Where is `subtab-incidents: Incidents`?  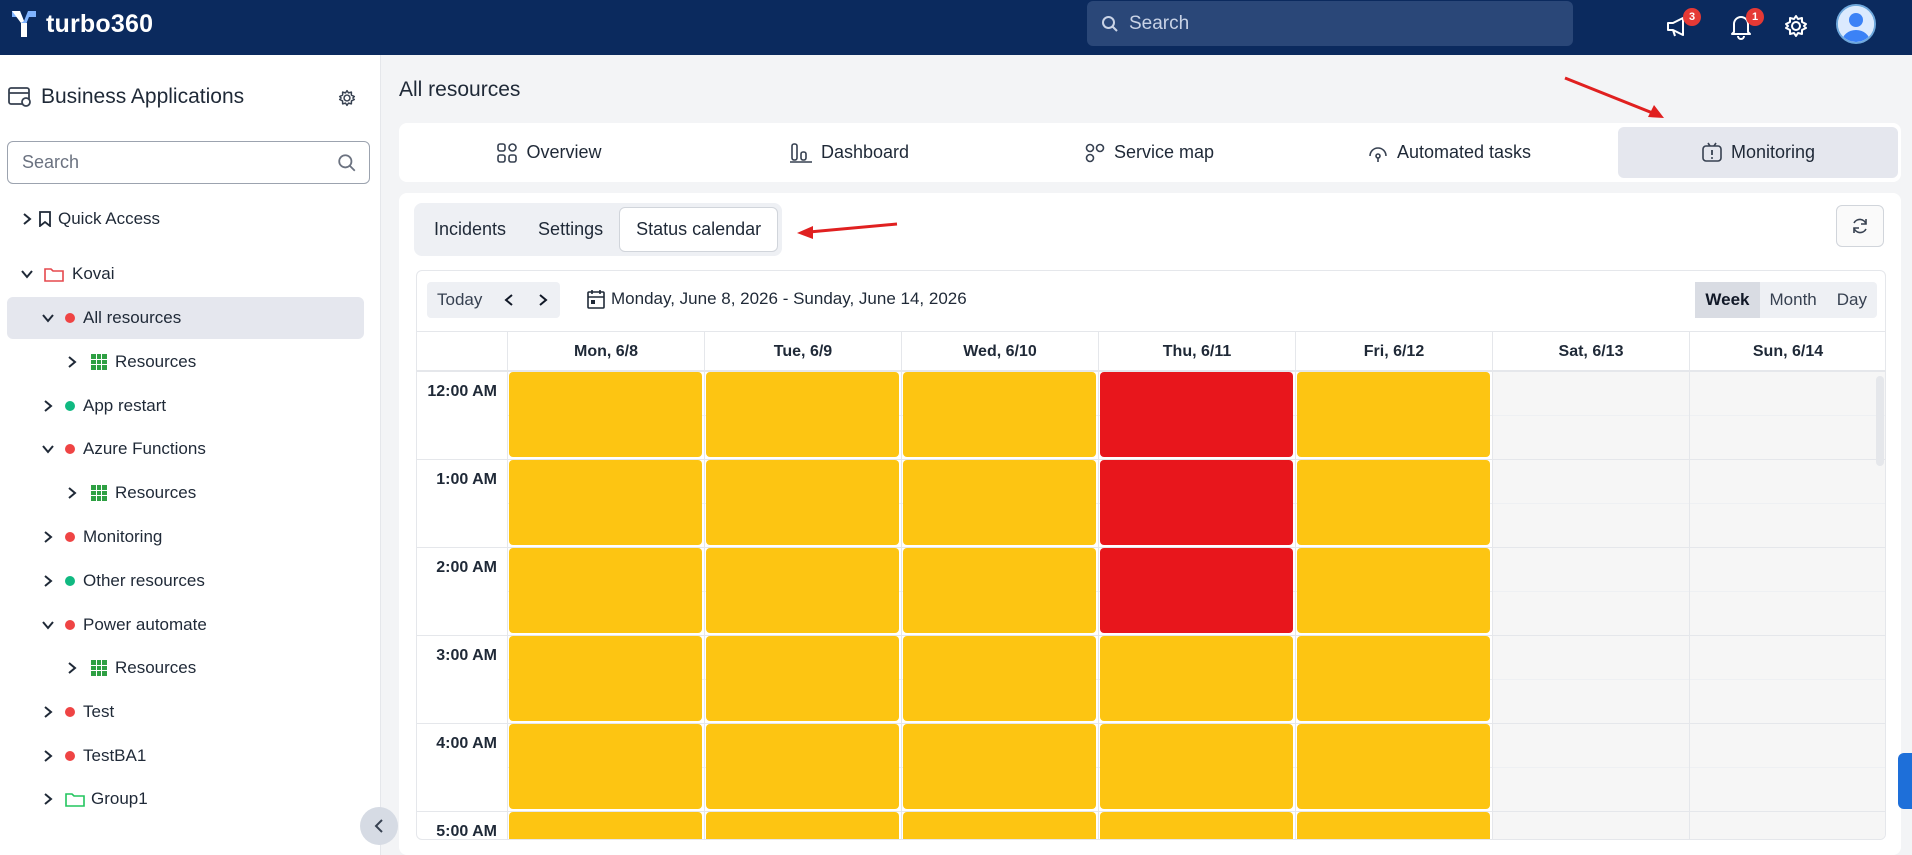 subtab-incidents: Incidents is located at coordinates (470, 229).